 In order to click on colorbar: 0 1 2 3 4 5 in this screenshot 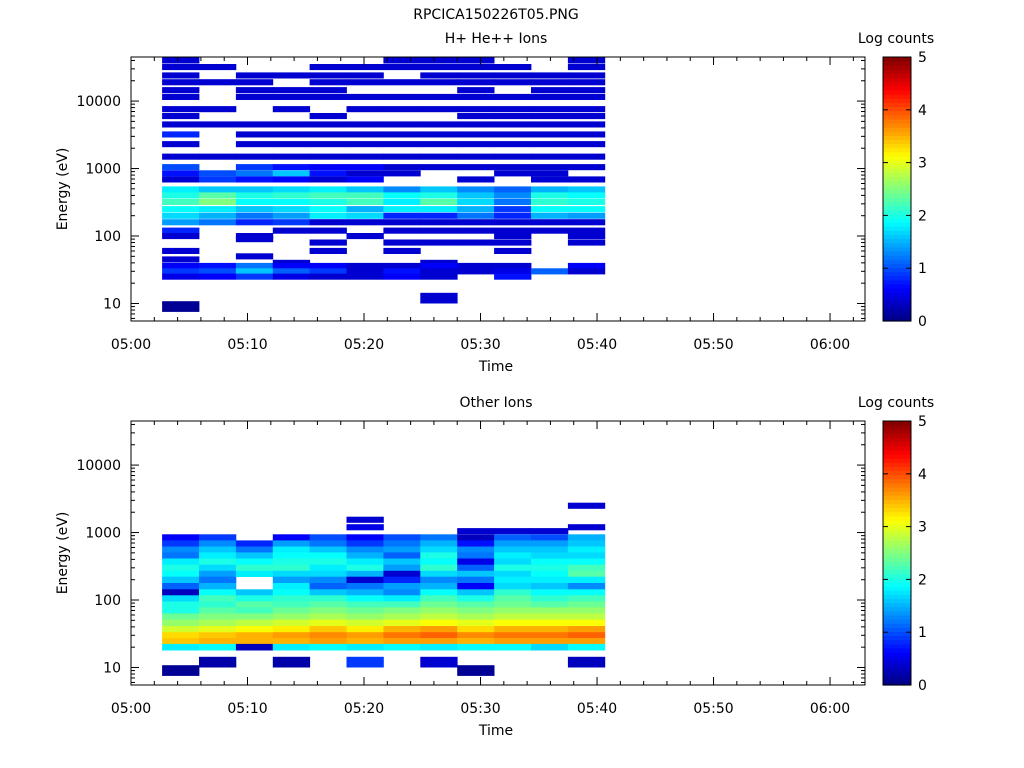, I will do `click(904, 554)`.